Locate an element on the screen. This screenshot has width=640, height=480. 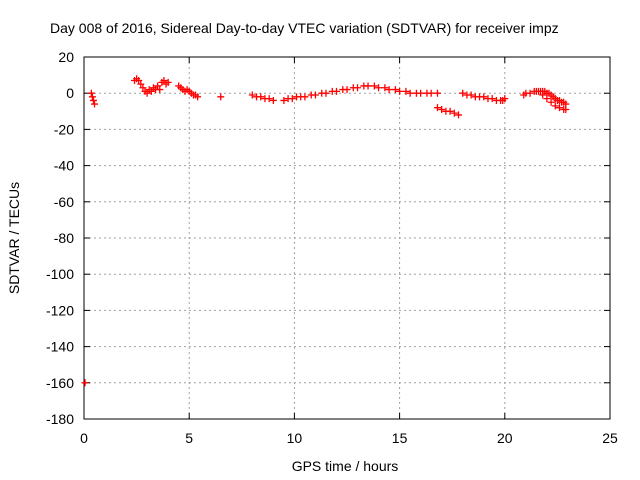
y-tick-label: -180 is located at coordinates (60, 419).